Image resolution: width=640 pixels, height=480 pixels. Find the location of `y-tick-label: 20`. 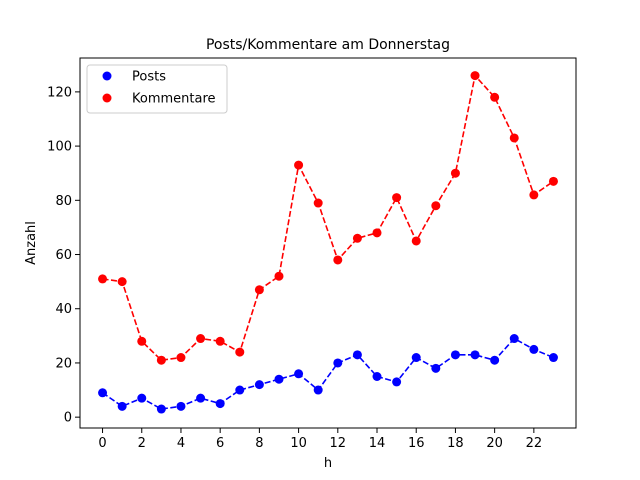

y-tick-label: 20 is located at coordinates (63, 363).